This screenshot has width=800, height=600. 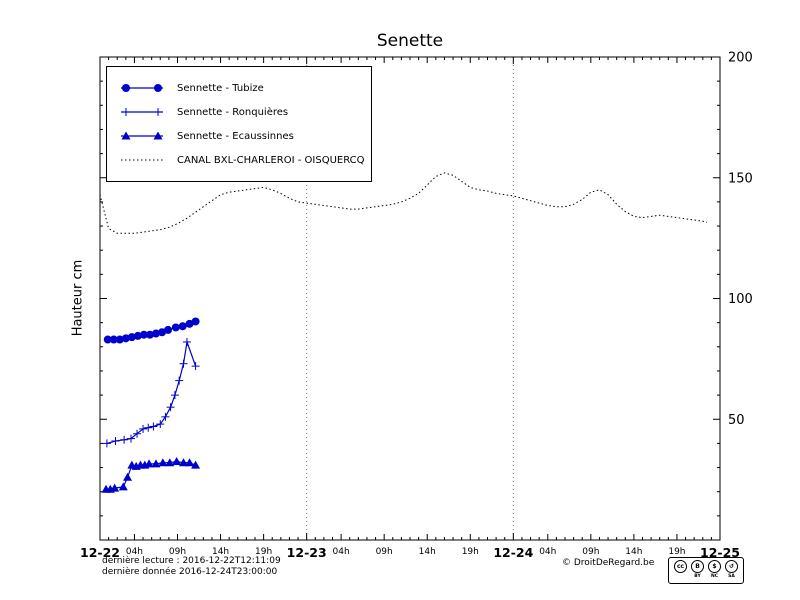 I want to click on legend-sample-circle, so click(x=142, y=88).